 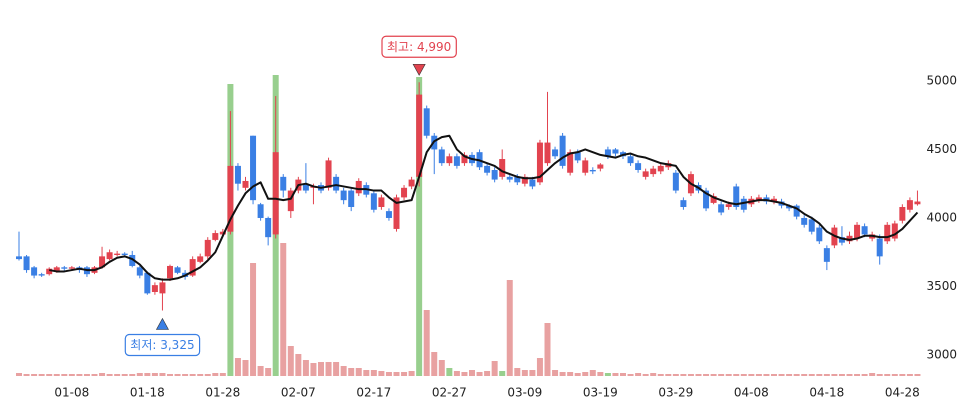 I want to click on annotation-text: 최고: 4,990, so click(x=419, y=47).